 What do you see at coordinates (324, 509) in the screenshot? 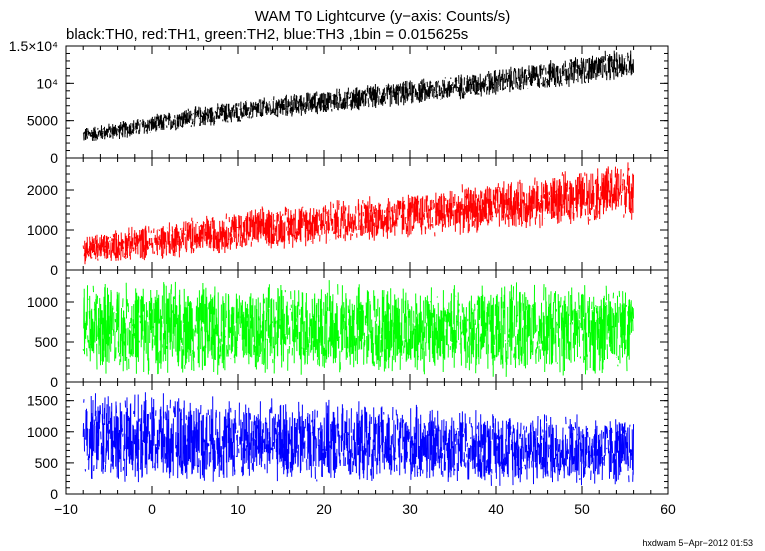
I see `x-tick-label: 20` at bounding box center [324, 509].